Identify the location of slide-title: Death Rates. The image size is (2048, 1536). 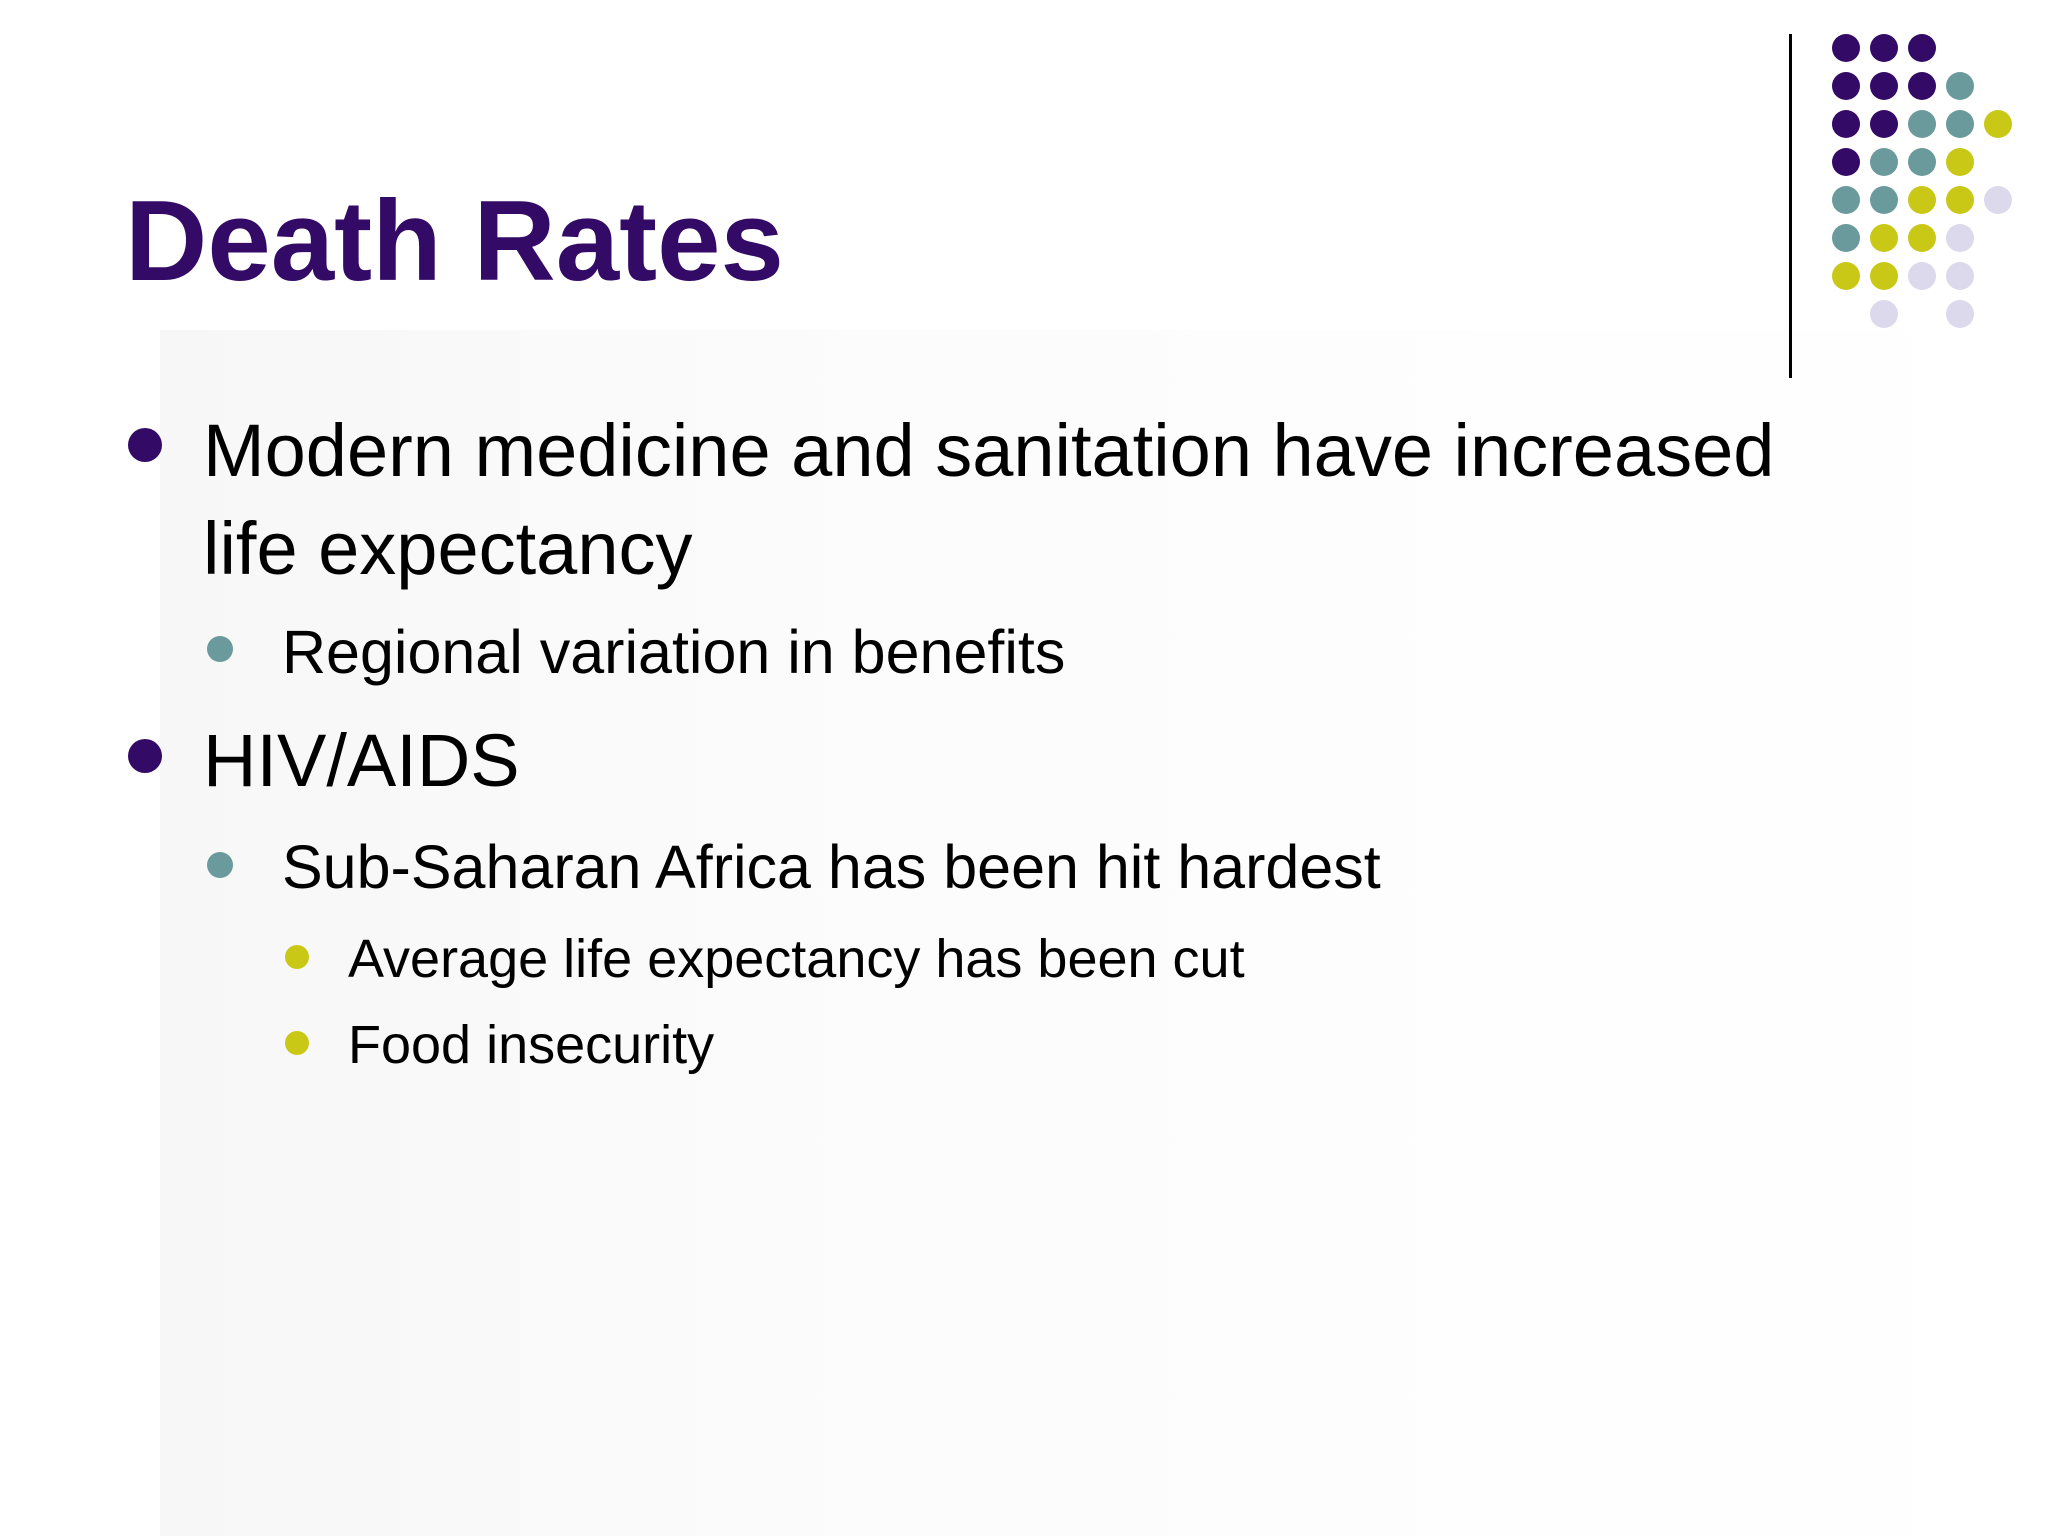
(454, 241).